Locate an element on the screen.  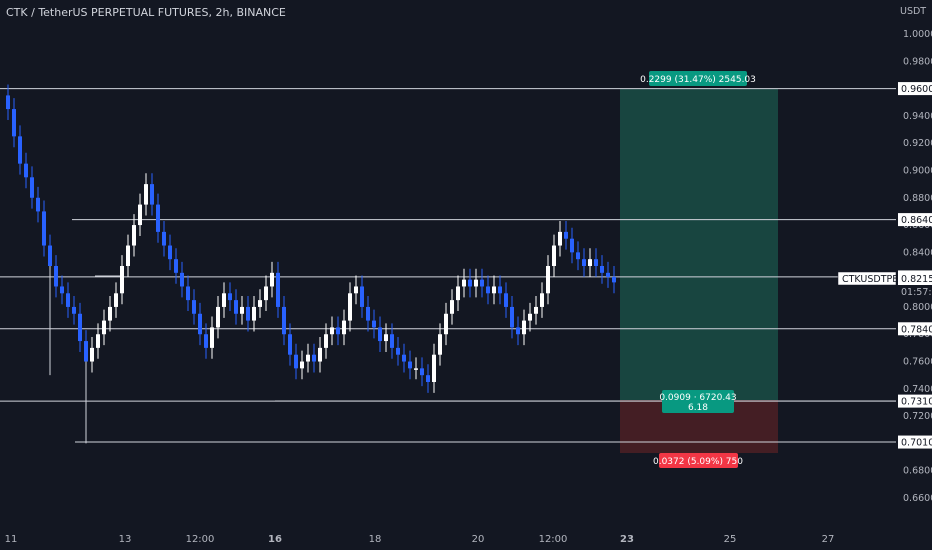
target-tag: 0.2299 (31.47%) 2545.03 is located at coordinates (698, 78).